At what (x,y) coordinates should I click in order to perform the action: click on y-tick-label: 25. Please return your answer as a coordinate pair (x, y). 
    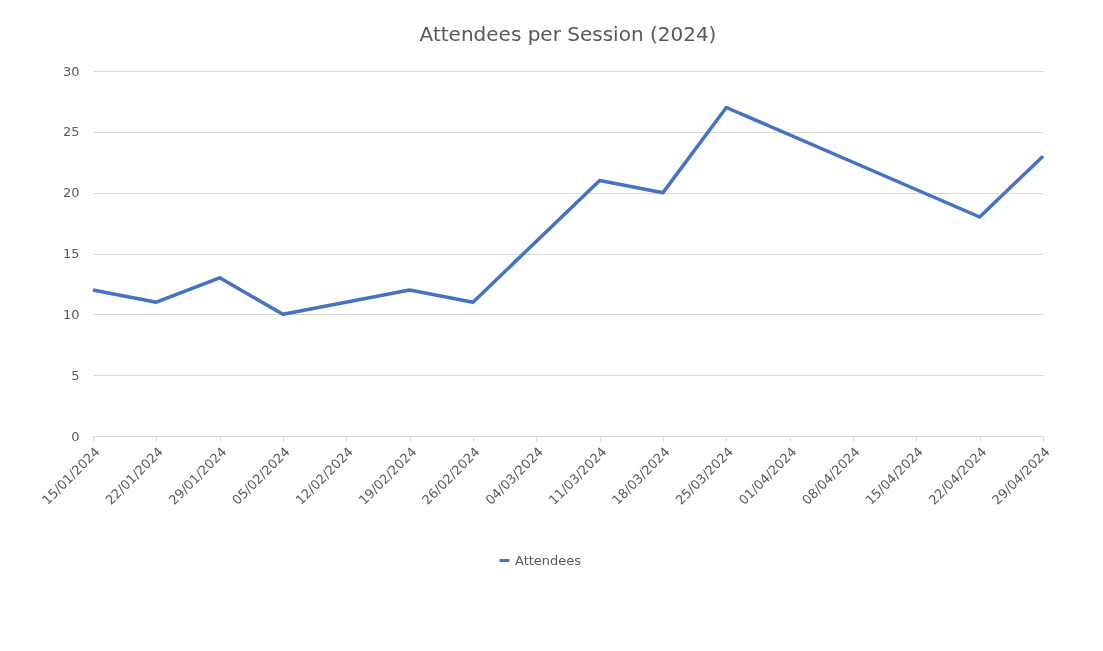
    Looking at the image, I should click on (71, 132).